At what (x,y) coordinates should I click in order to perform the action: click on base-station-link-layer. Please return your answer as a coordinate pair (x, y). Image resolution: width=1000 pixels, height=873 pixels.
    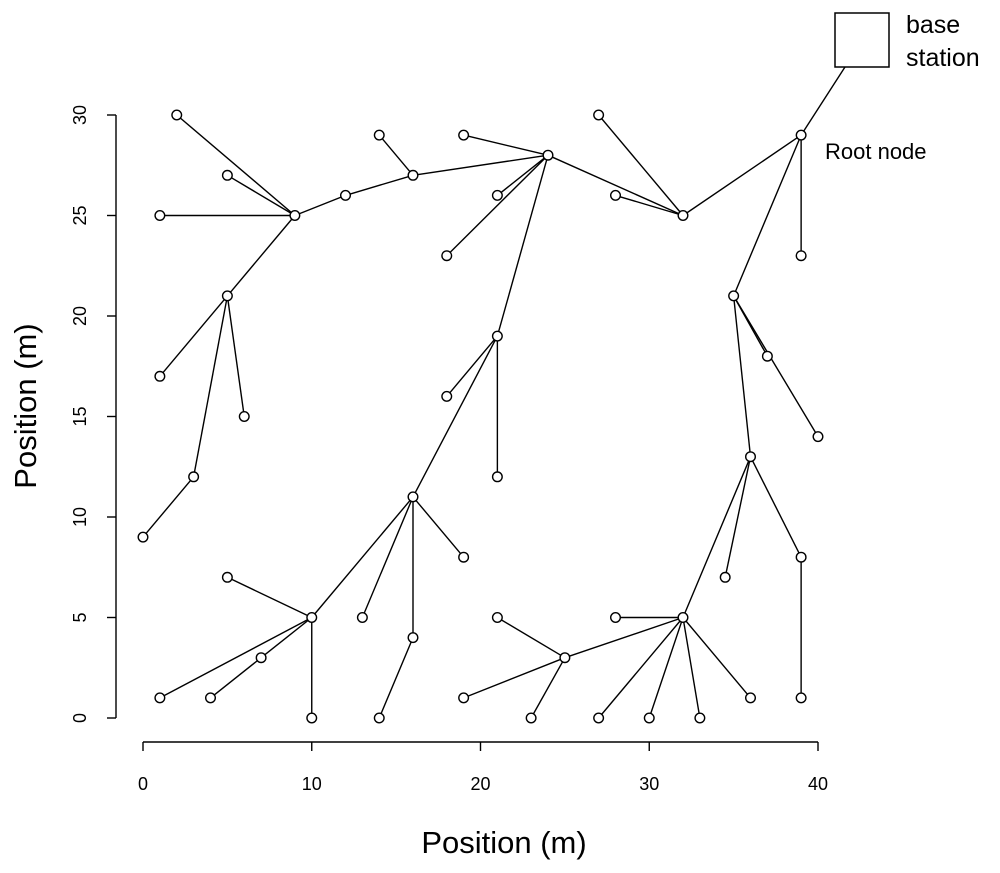
    Looking at the image, I should click on (823, 101).